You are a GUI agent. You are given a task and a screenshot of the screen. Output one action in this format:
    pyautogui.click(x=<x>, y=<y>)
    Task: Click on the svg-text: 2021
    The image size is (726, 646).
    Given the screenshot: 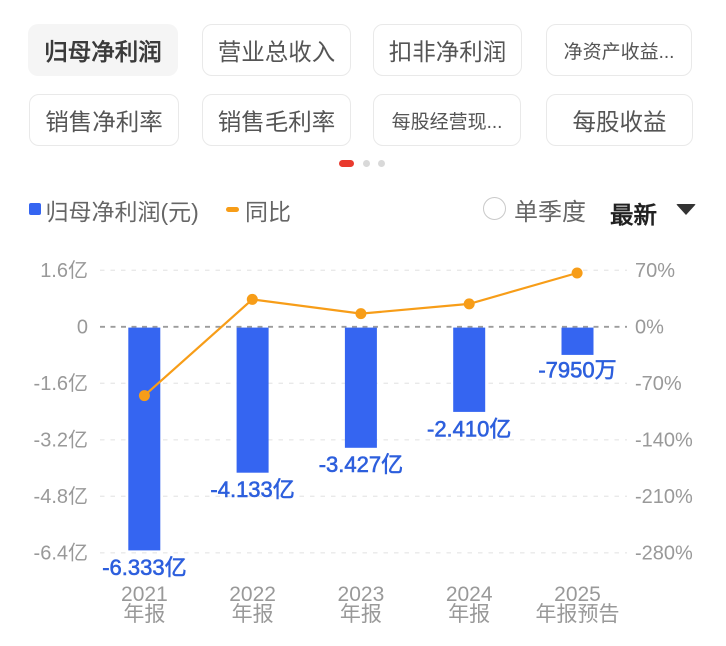 What is the action you would take?
    pyautogui.click(x=144, y=594)
    